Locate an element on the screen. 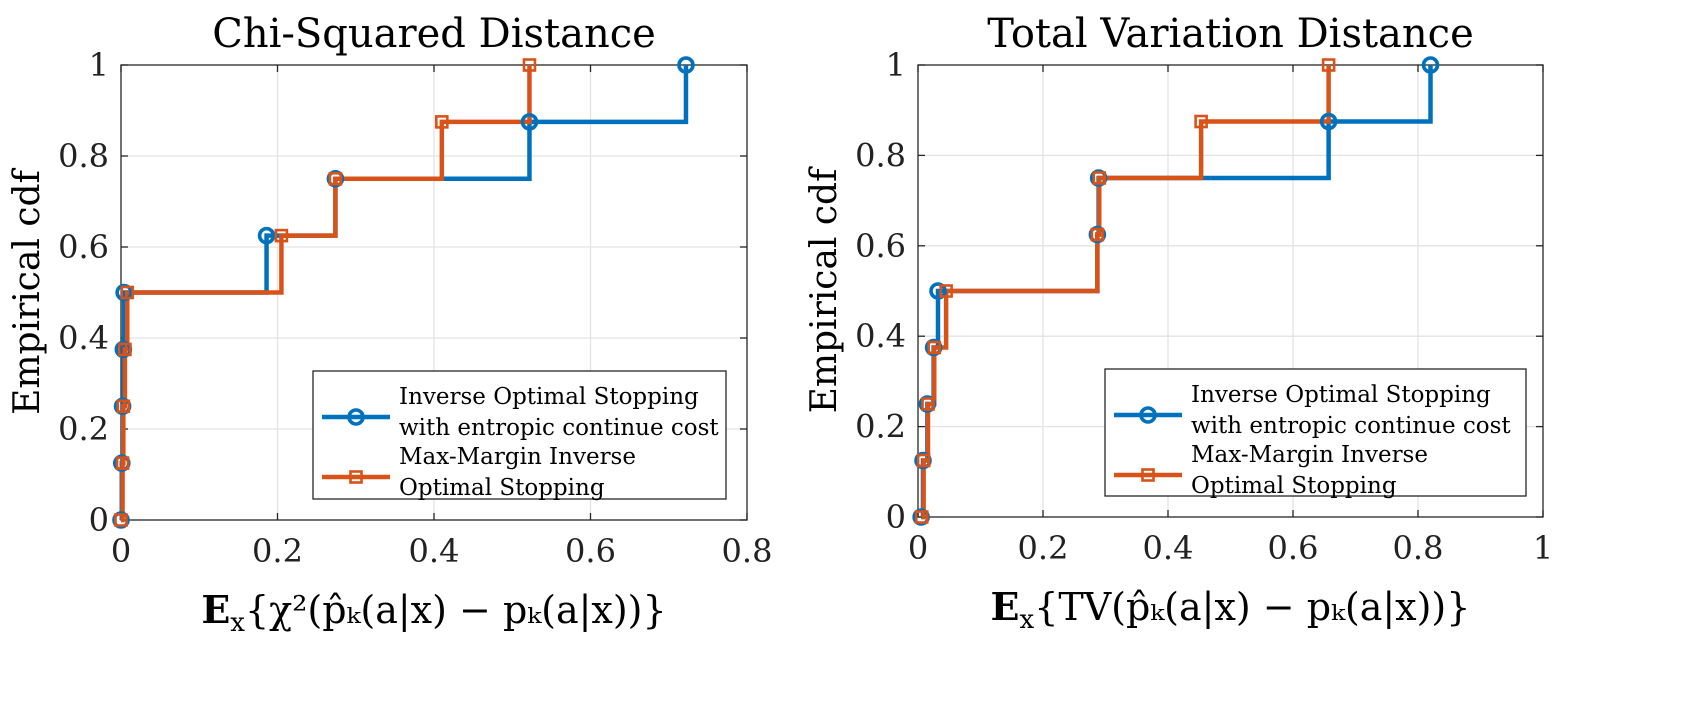 The image size is (1708, 712). chart-title: Chi-Squared Distance is located at coordinates (434, 34).